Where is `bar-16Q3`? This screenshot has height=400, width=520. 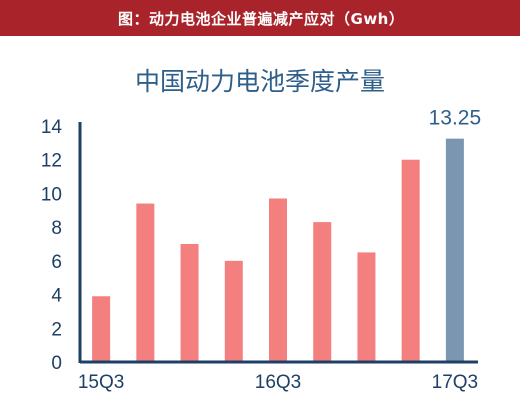 bar-16Q3 is located at coordinates (278, 280).